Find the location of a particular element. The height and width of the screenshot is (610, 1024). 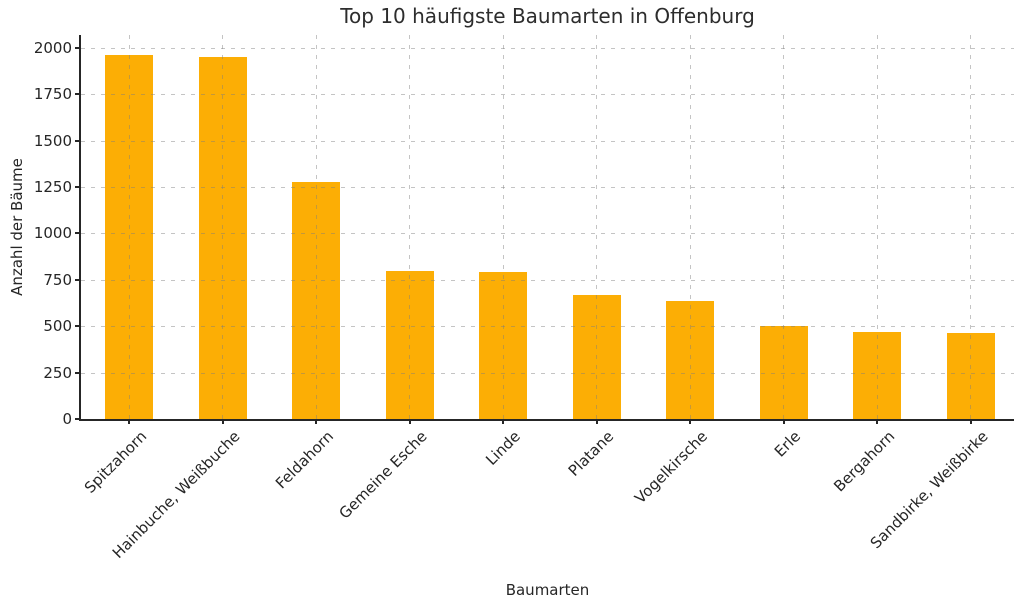

x-tick-label: Bergahorn is located at coordinates (864, 461).